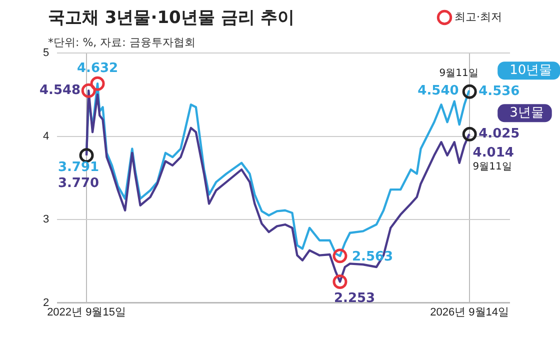 The width and height of the screenshot is (560, 344). I want to click on annotation: 3.770, so click(79, 183).